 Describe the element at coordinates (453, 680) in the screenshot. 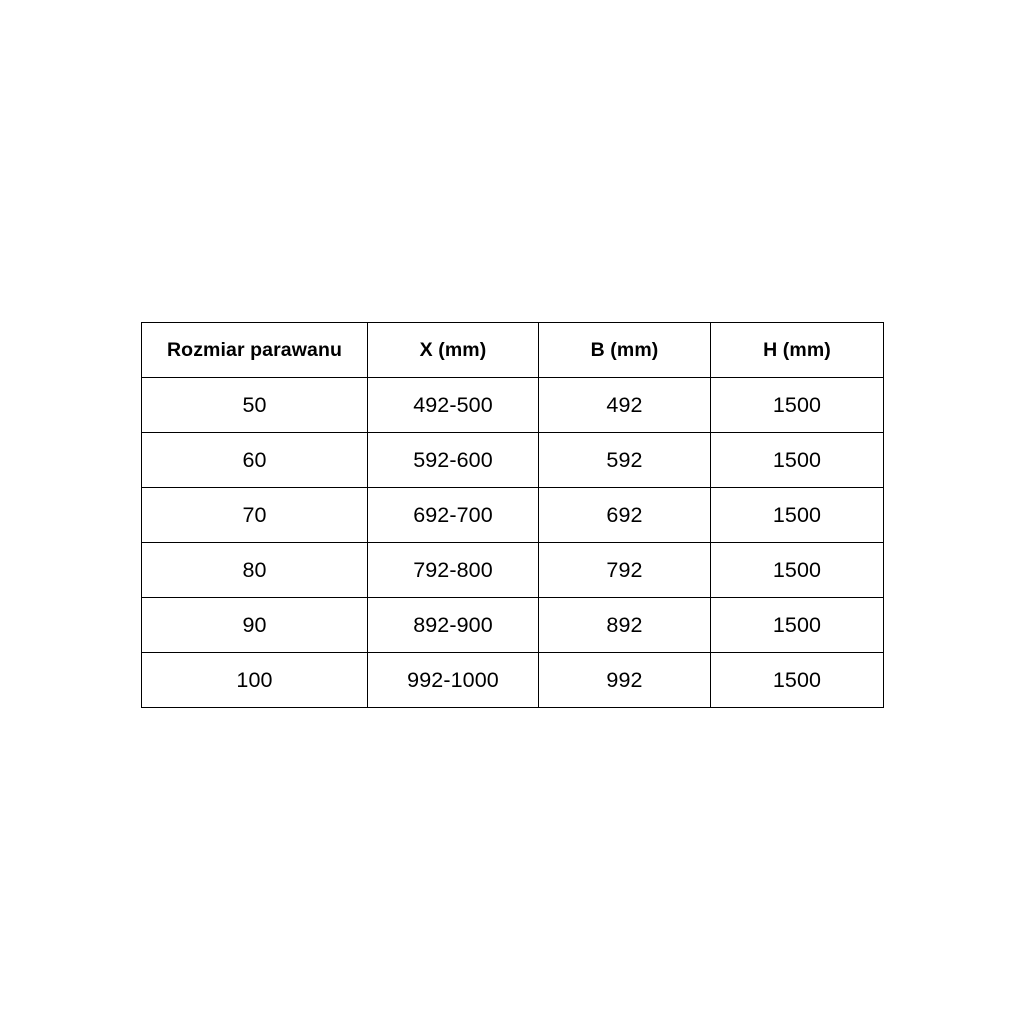

I see `cell-x: 992-1000` at that location.